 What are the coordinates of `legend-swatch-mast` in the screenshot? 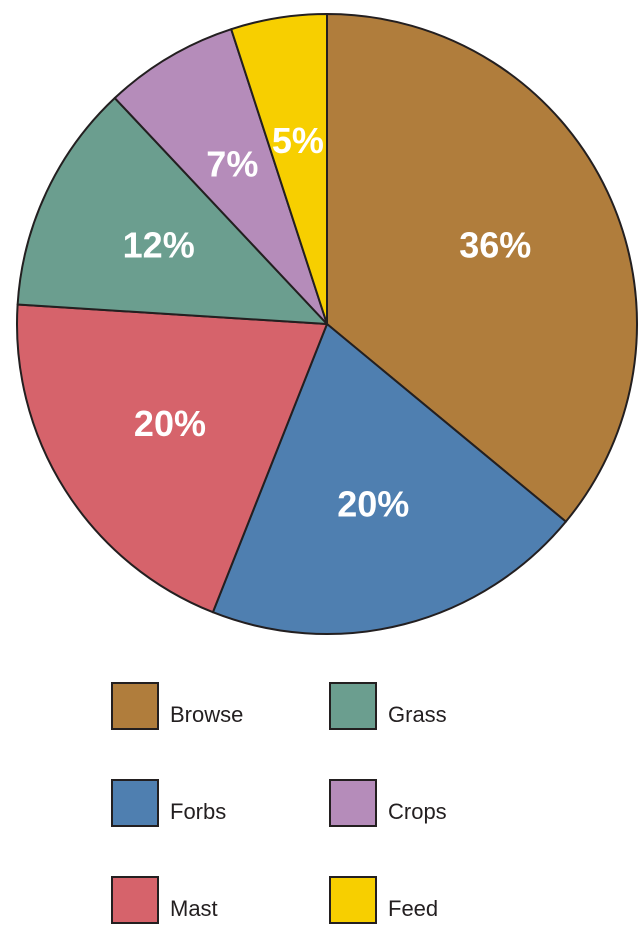 It's located at (135, 900).